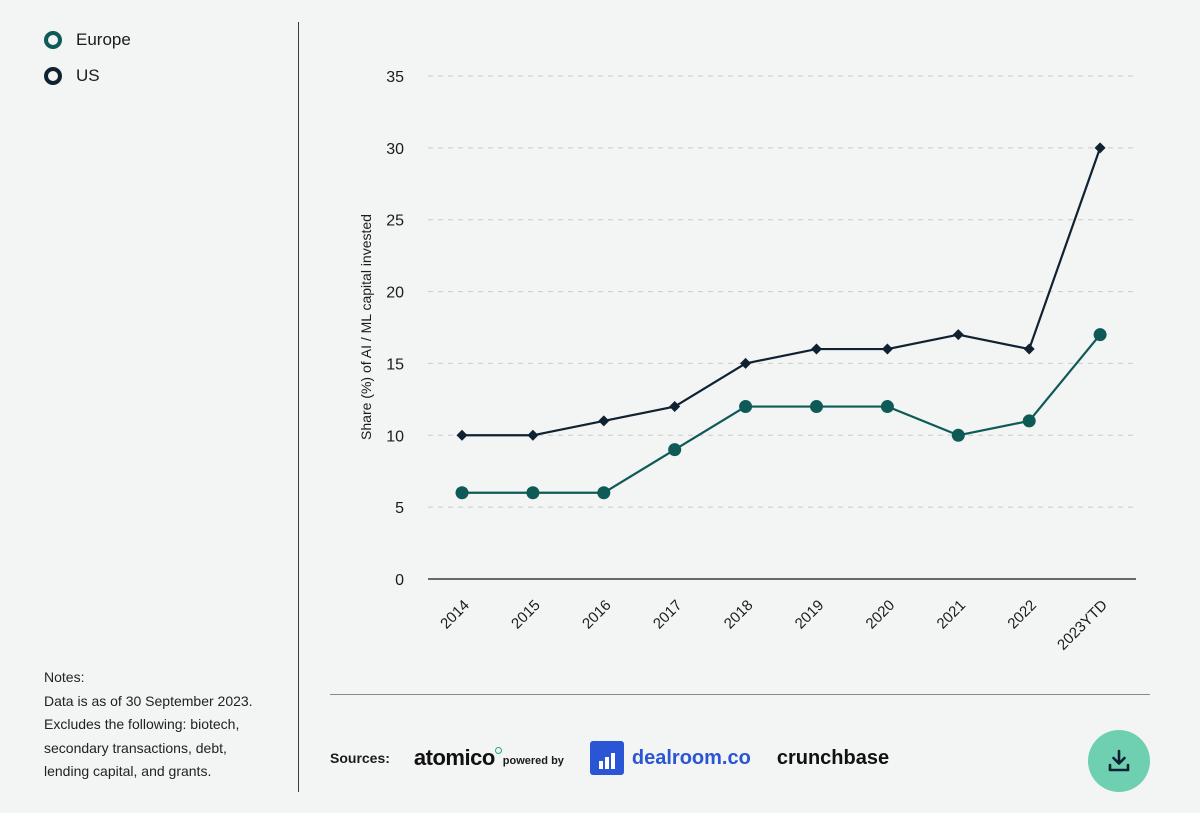 Image resolution: width=1200 pixels, height=813 pixels. What do you see at coordinates (1022, 615) in the screenshot?
I see `x-tick-label: 2022` at bounding box center [1022, 615].